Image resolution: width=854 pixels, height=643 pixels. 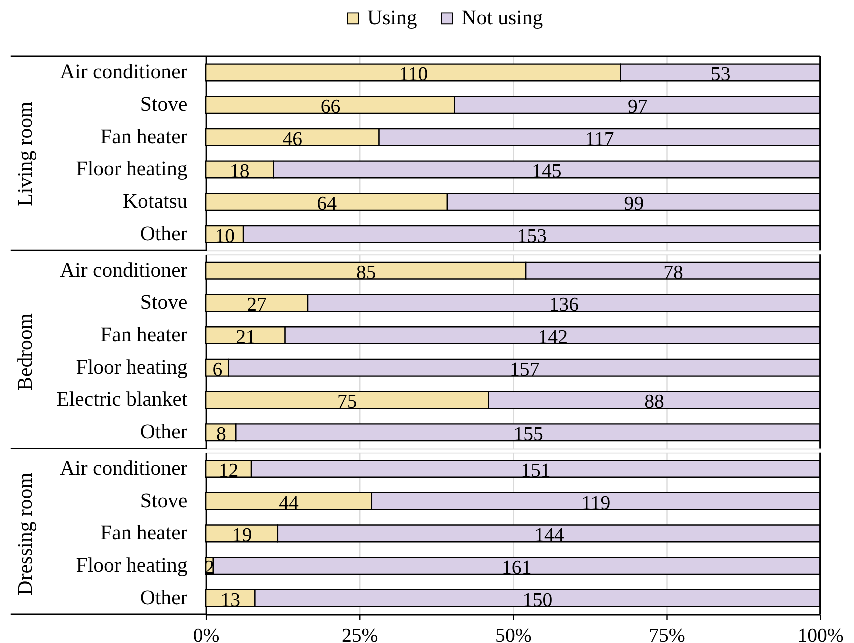 I want to click on annotation: 66, so click(x=330, y=107).